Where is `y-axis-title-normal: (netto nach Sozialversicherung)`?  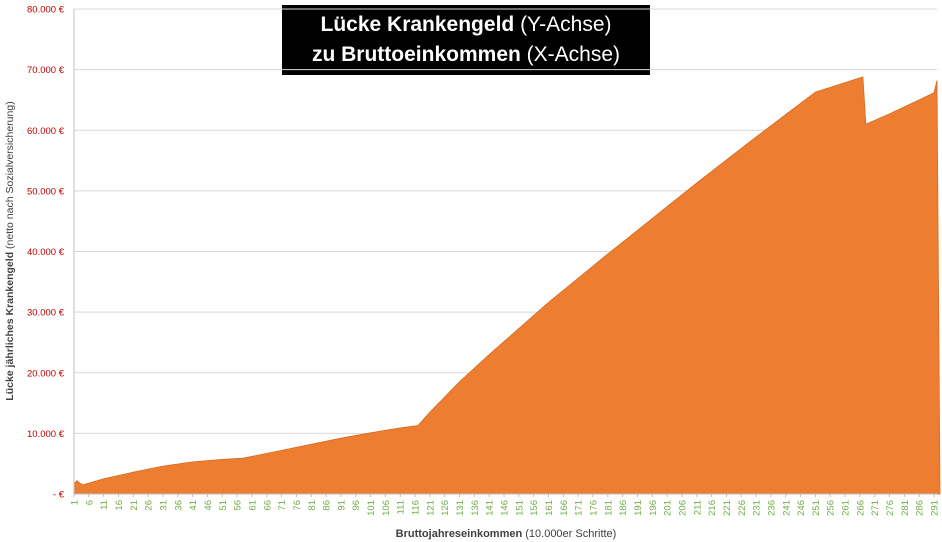
y-axis-title-normal: (netto nach Sozialversicherung) is located at coordinates (10, 176).